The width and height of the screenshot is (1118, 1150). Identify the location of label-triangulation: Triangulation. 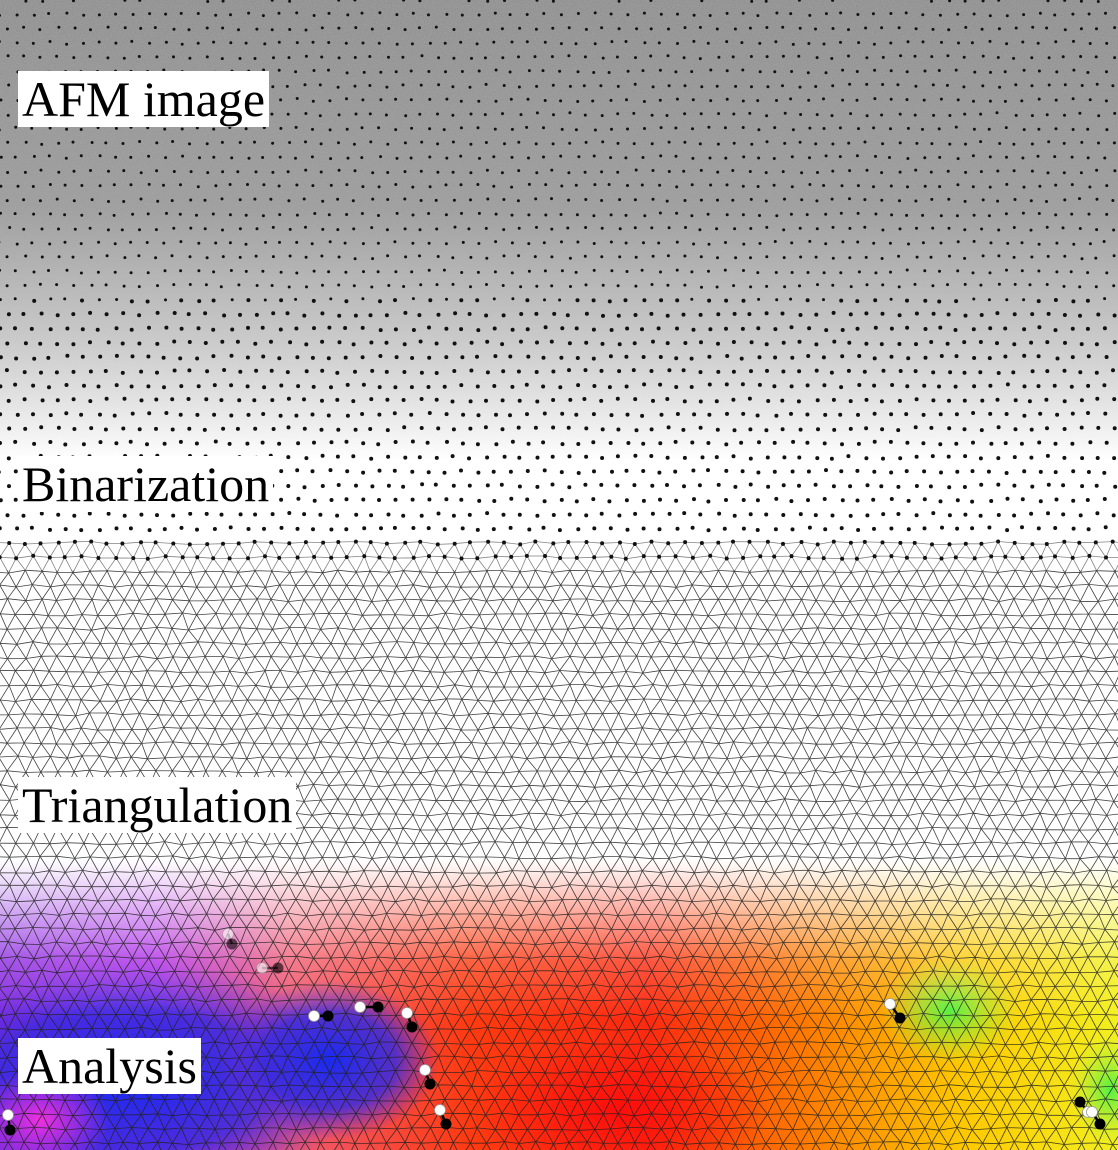
(157, 805).